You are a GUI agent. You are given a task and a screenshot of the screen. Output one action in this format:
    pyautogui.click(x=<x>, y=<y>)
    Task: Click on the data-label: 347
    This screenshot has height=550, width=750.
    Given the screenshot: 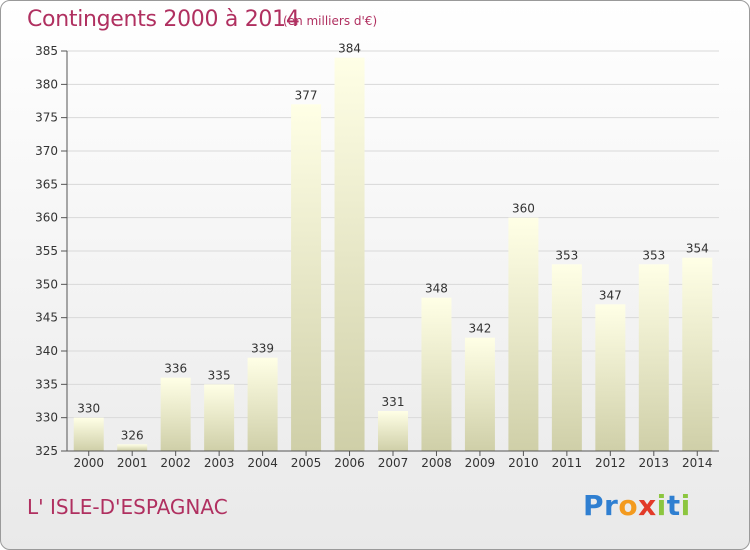 What is the action you would take?
    pyautogui.click(x=610, y=295)
    